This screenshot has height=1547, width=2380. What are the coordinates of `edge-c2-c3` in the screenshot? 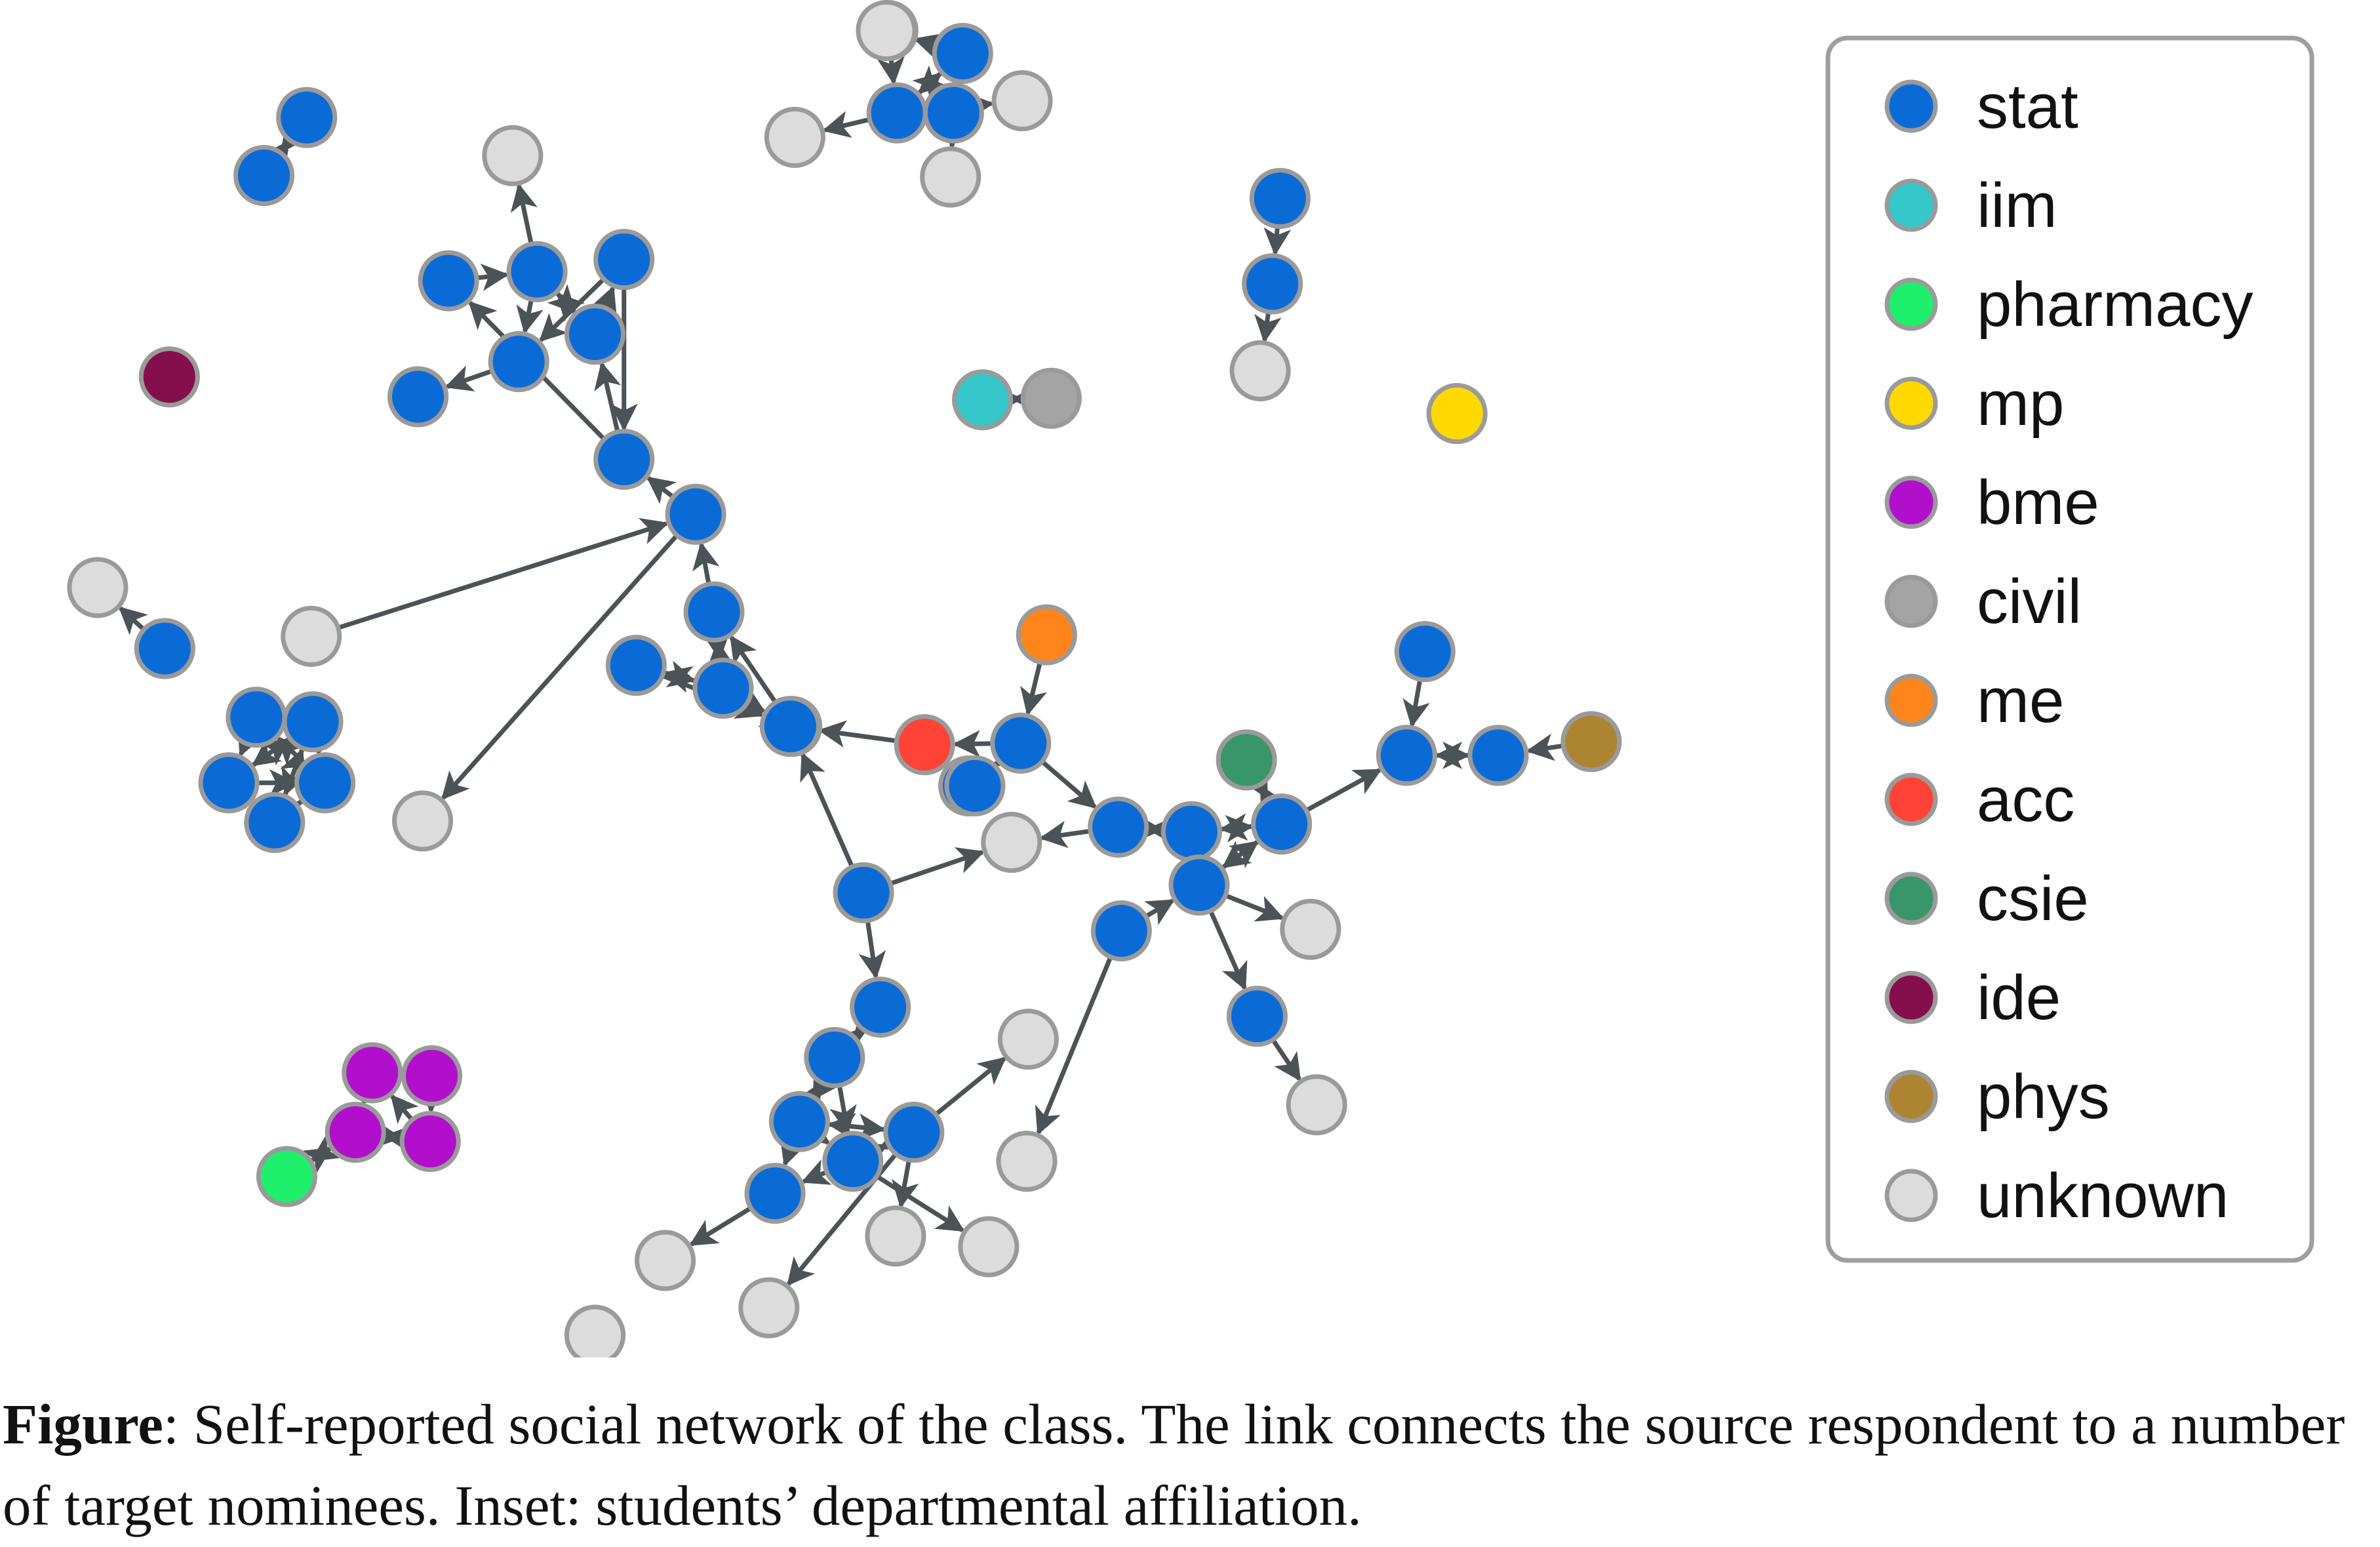 It's located at (1268, 327).